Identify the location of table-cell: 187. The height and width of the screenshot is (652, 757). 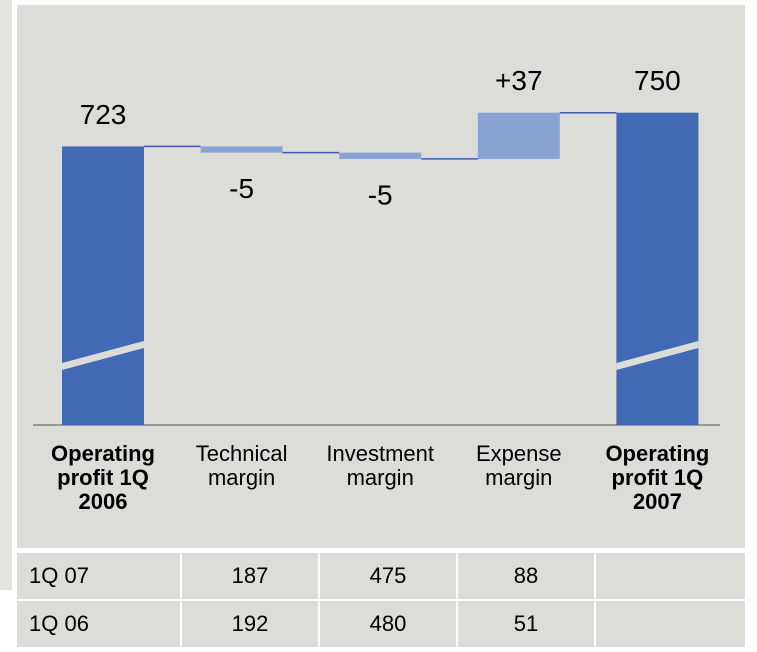
(250, 576).